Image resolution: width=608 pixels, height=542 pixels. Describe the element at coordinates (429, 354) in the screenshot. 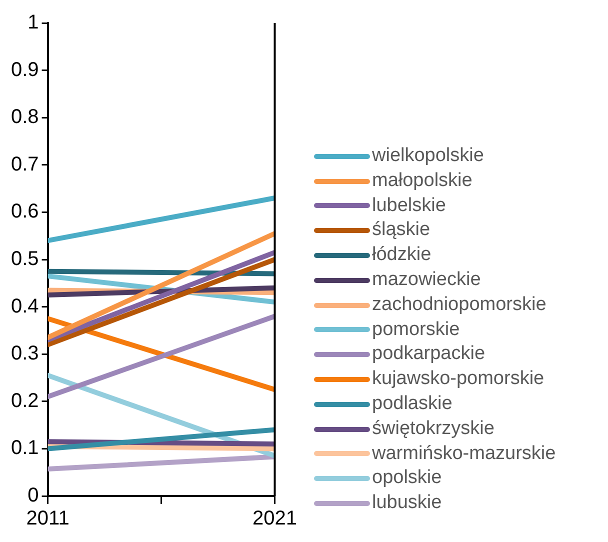

I see `legend-label: podkarpackie` at that location.